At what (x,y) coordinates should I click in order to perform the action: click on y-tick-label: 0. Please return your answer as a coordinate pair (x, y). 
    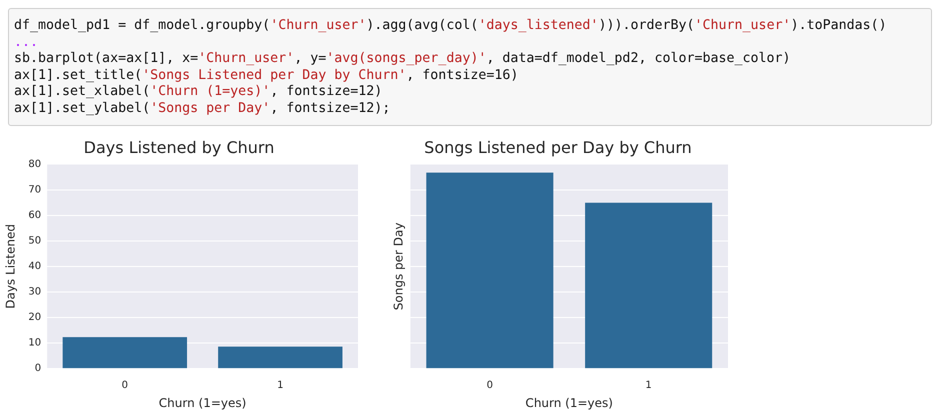
    Looking at the image, I should click on (38, 368).